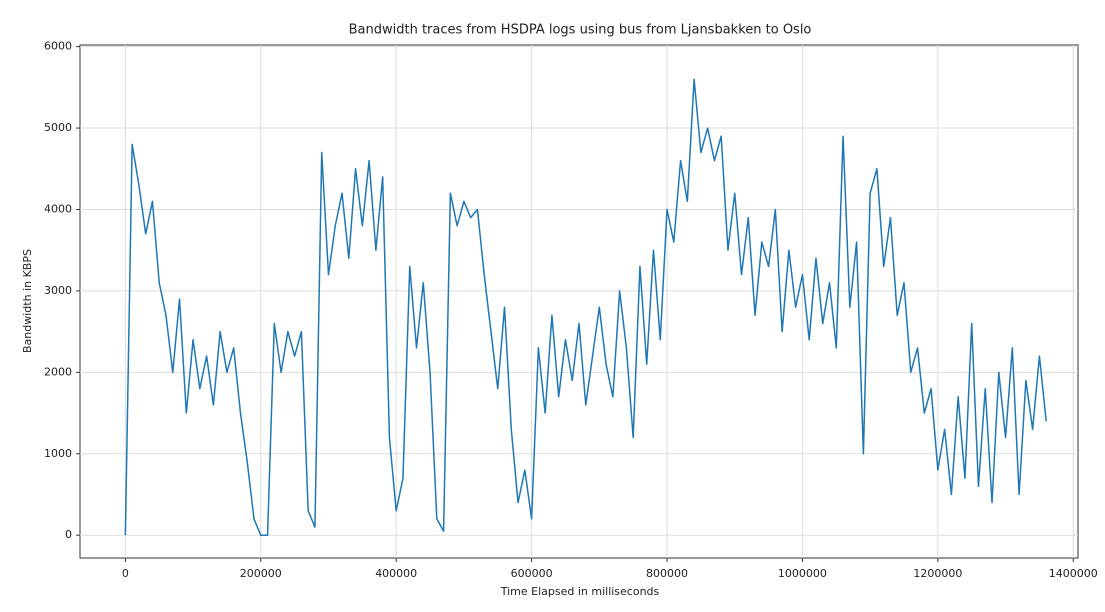 The height and width of the screenshot is (612, 1105). What do you see at coordinates (802, 573) in the screenshot?
I see `x-tick-label: 1000000` at bounding box center [802, 573].